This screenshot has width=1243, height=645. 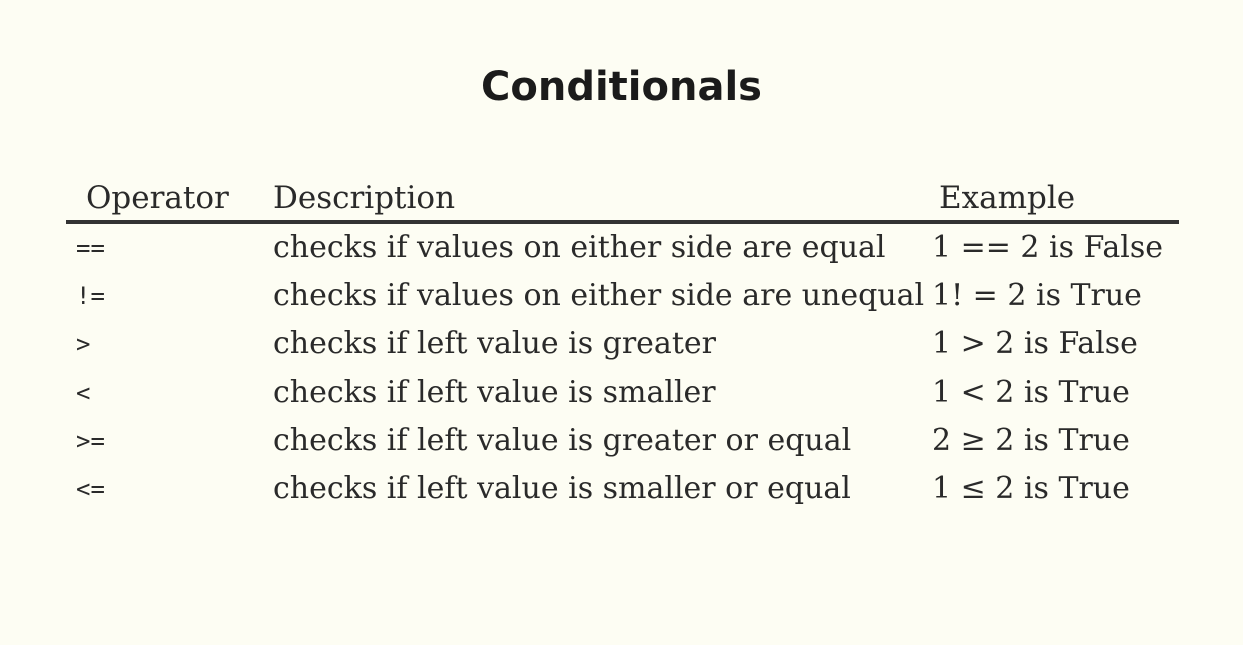 What do you see at coordinates (1047, 247) in the screenshot?
I see `example-cell: 1 == 2 is False` at bounding box center [1047, 247].